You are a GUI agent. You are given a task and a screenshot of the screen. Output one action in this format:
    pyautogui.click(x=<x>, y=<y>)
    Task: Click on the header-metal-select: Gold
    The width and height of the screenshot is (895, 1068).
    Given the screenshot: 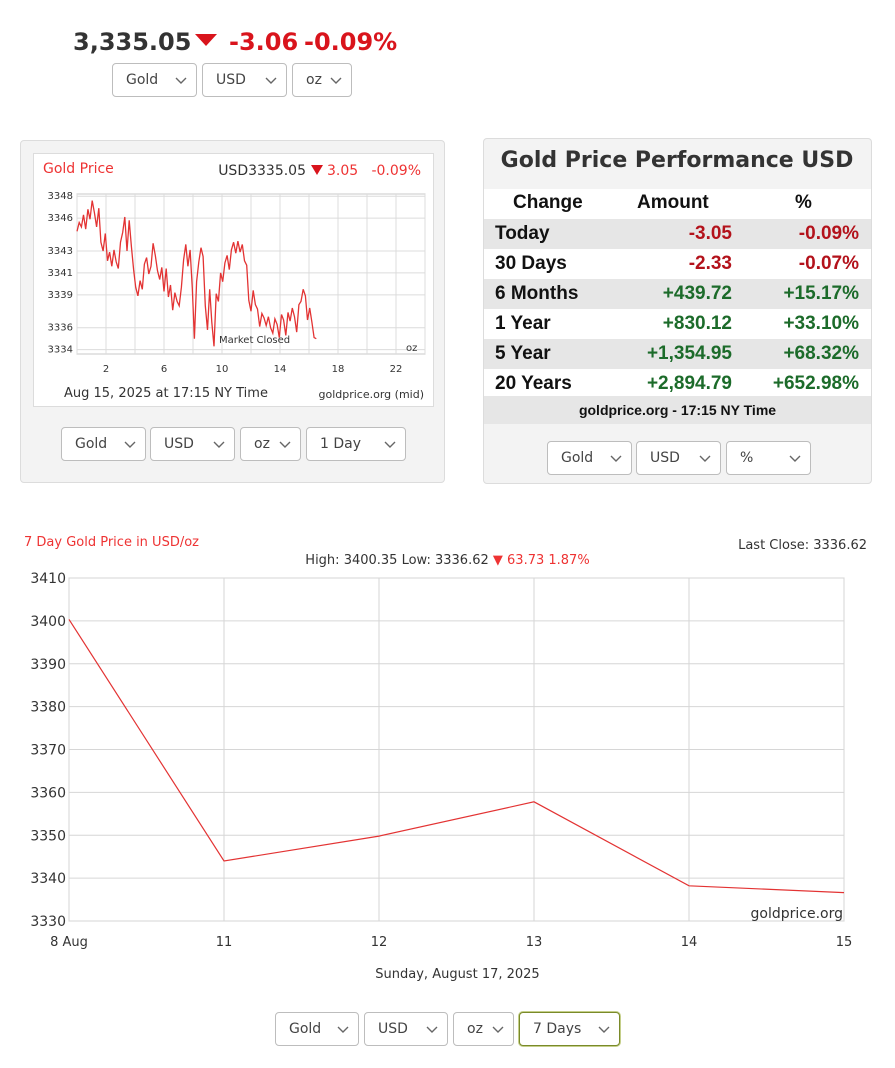 What is the action you would take?
    pyautogui.click(x=154, y=80)
    